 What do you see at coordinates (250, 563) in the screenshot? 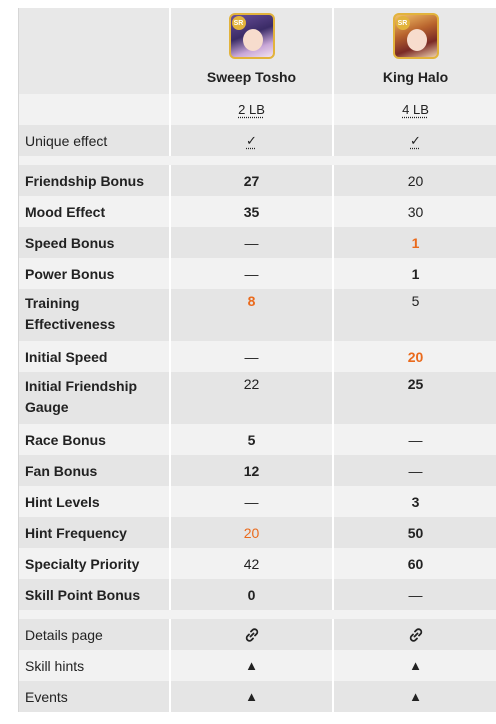
I see `stat-value: 42` at bounding box center [250, 563].